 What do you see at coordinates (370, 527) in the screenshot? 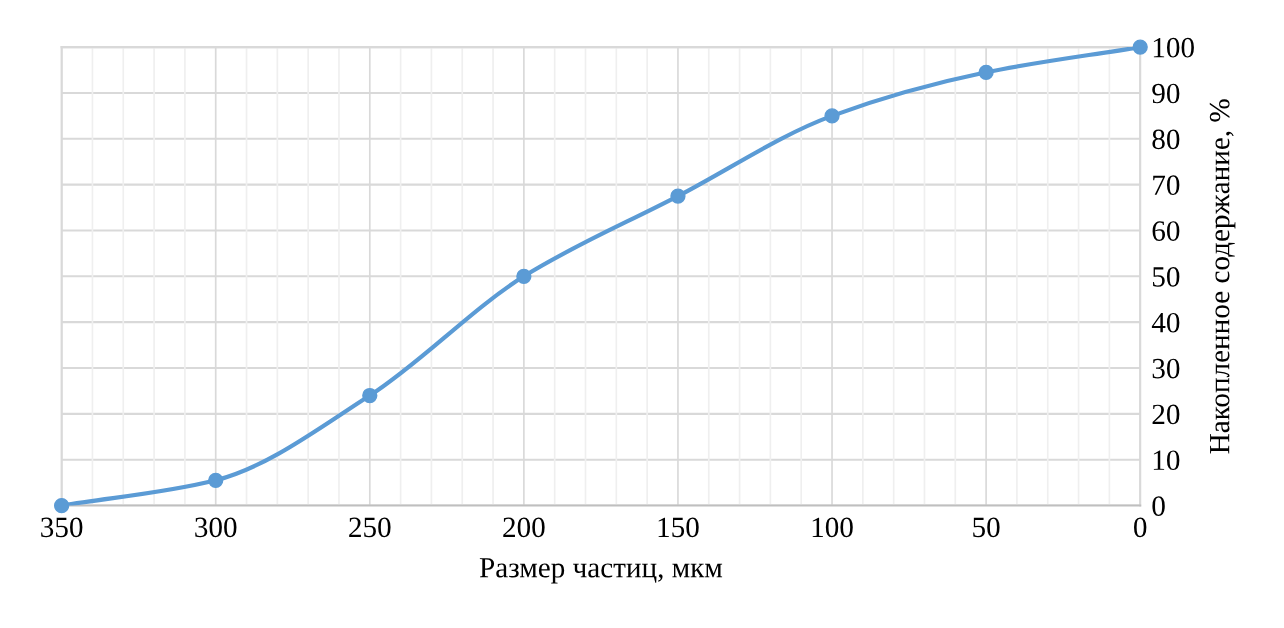
I see `x-tick-label: 250` at bounding box center [370, 527].